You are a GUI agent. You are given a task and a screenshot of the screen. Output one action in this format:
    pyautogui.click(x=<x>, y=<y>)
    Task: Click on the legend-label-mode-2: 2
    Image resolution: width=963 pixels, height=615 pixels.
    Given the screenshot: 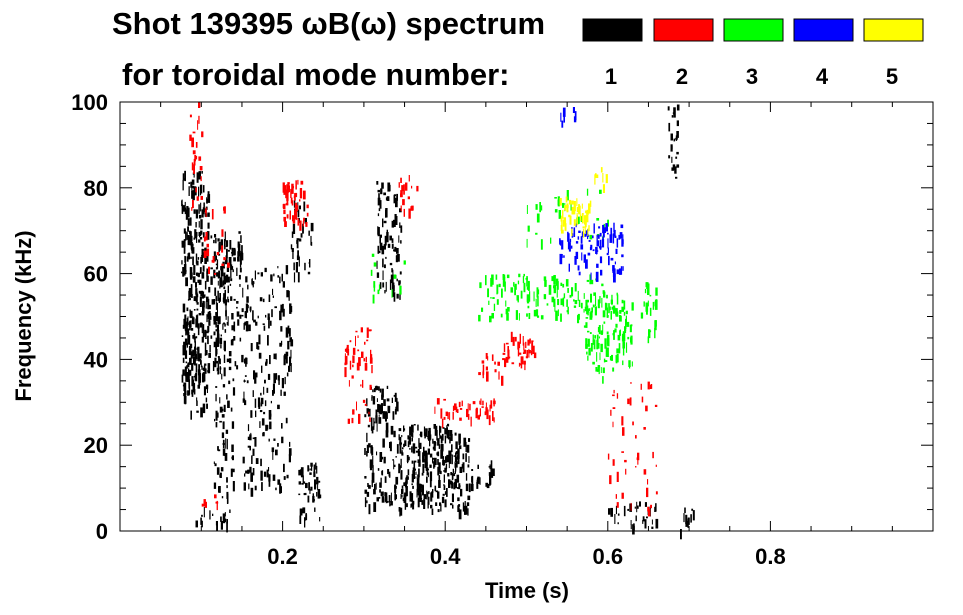 What is the action you would take?
    pyautogui.click(x=682, y=76)
    